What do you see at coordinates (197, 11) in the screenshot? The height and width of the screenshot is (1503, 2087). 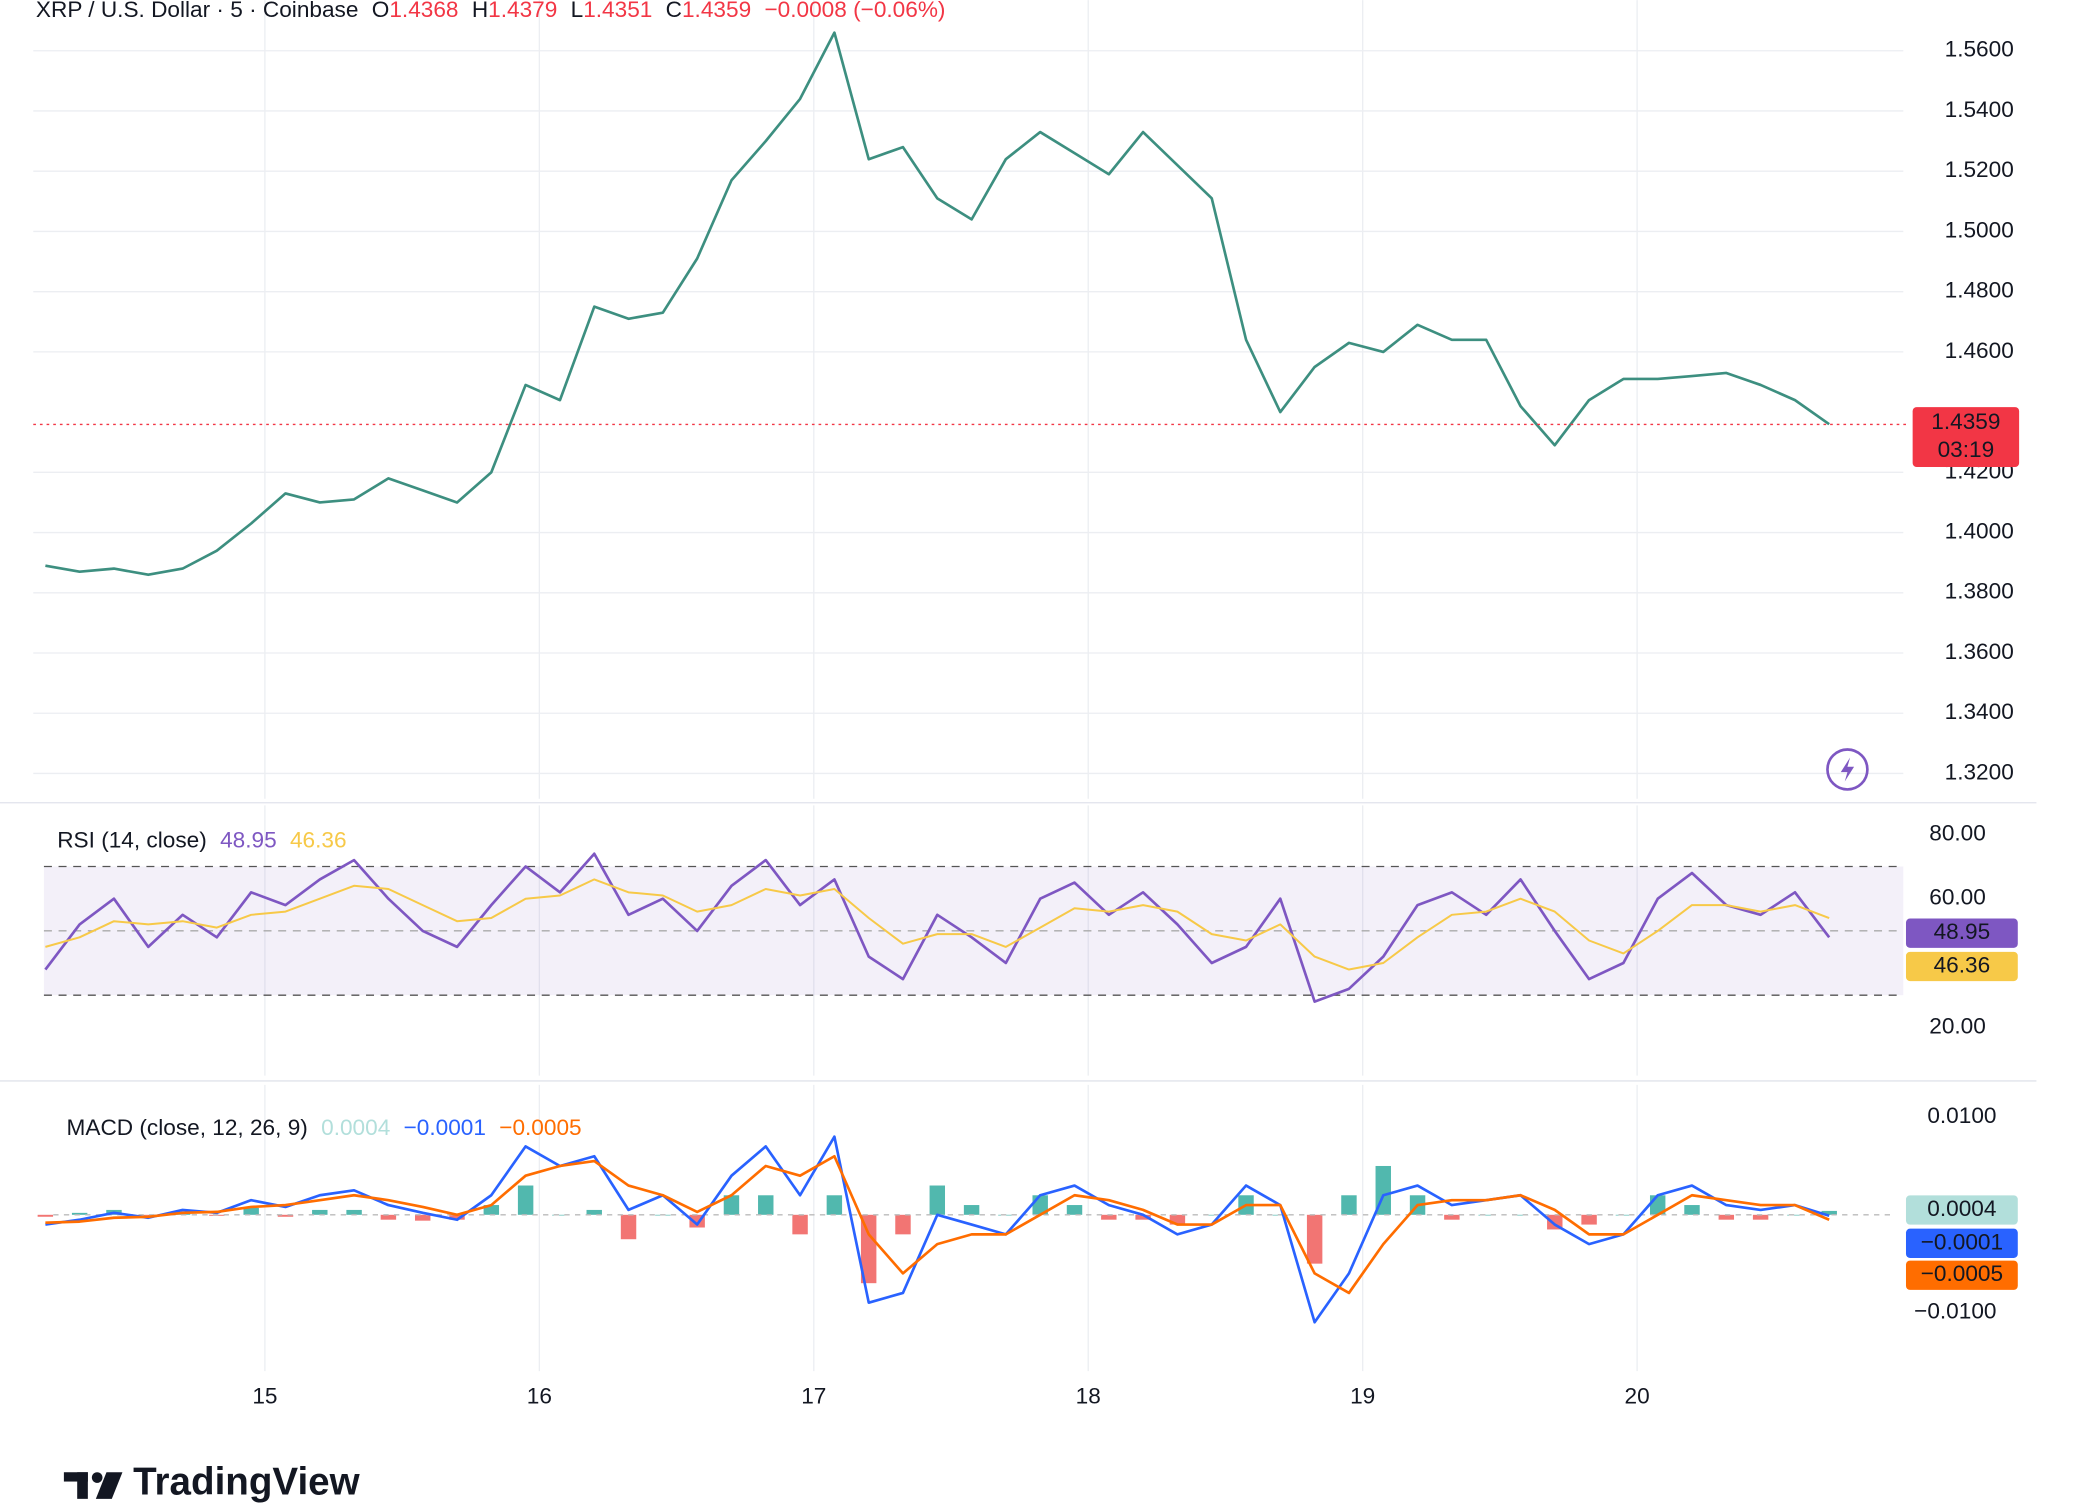 I see `symbol-title: XRP / U.S. Dollar · 5 · Coinbase` at bounding box center [197, 11].